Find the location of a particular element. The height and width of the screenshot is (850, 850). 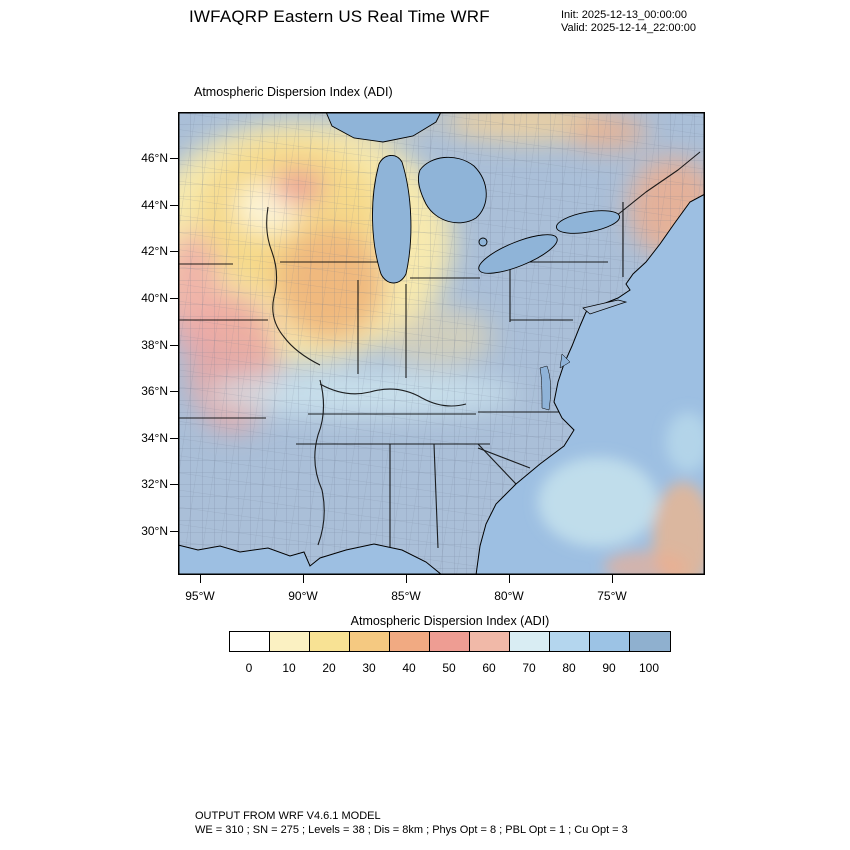

colorbar-title: Atmospheric Dispersion Index (ADI) is located at coordinates (450, 621).